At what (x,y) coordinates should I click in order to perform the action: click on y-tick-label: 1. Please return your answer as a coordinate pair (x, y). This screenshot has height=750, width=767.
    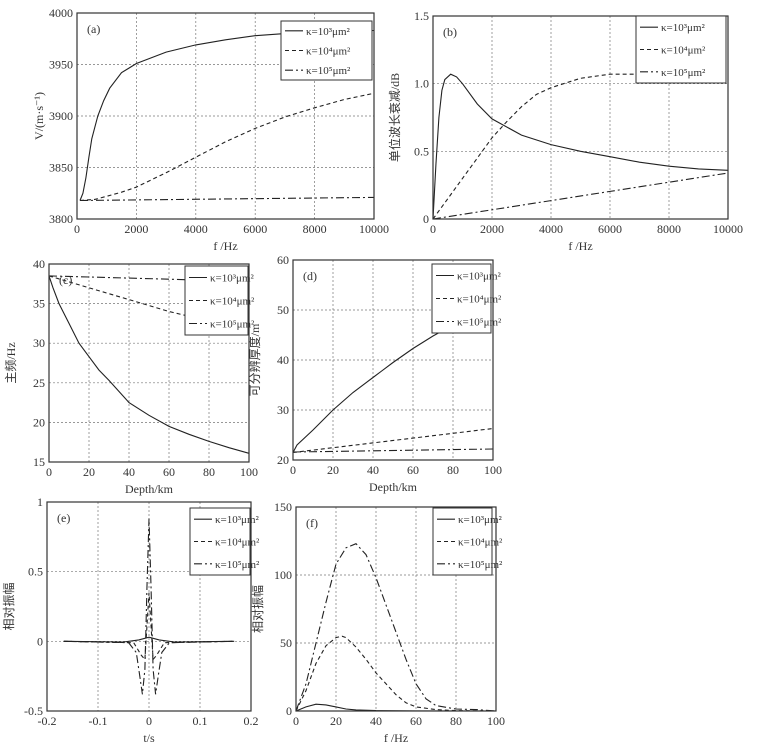
    Looking at the image, I should click on (40, 502).